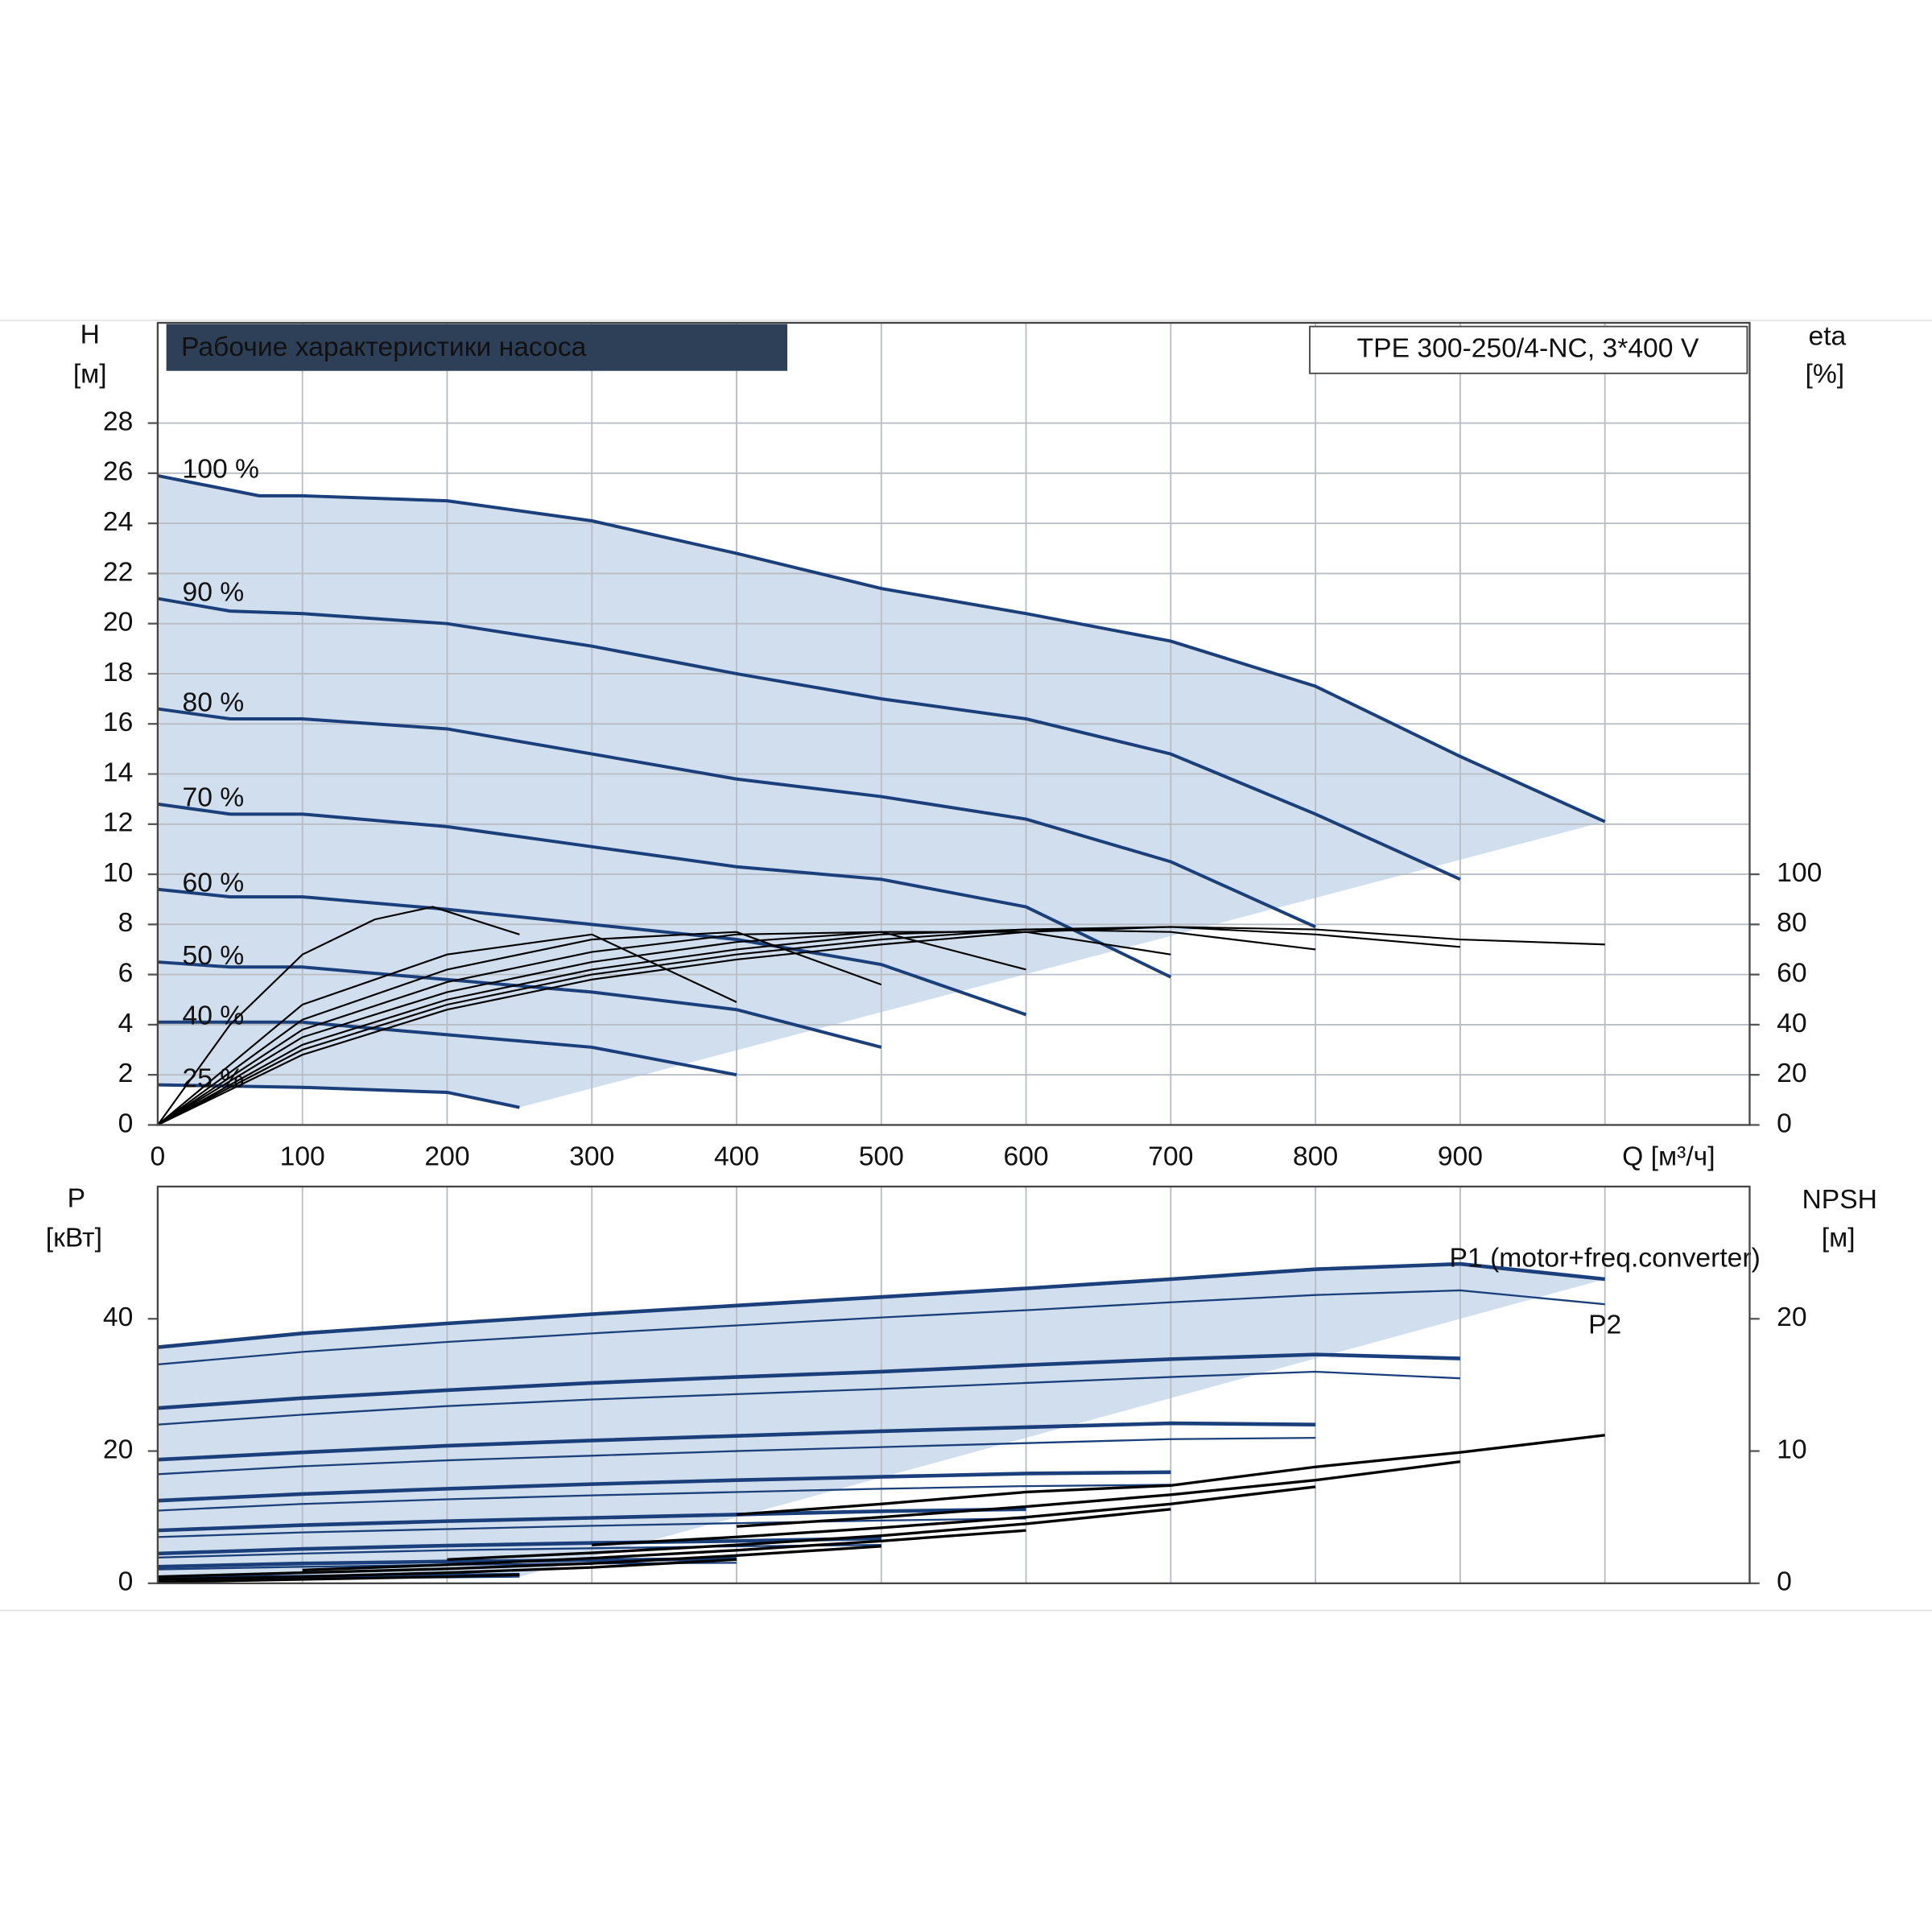 The height and width of the screenshot is (1932, 1932). I want to click on curve-label: P1 (motor+freq.converter), so click(1605, 1258).